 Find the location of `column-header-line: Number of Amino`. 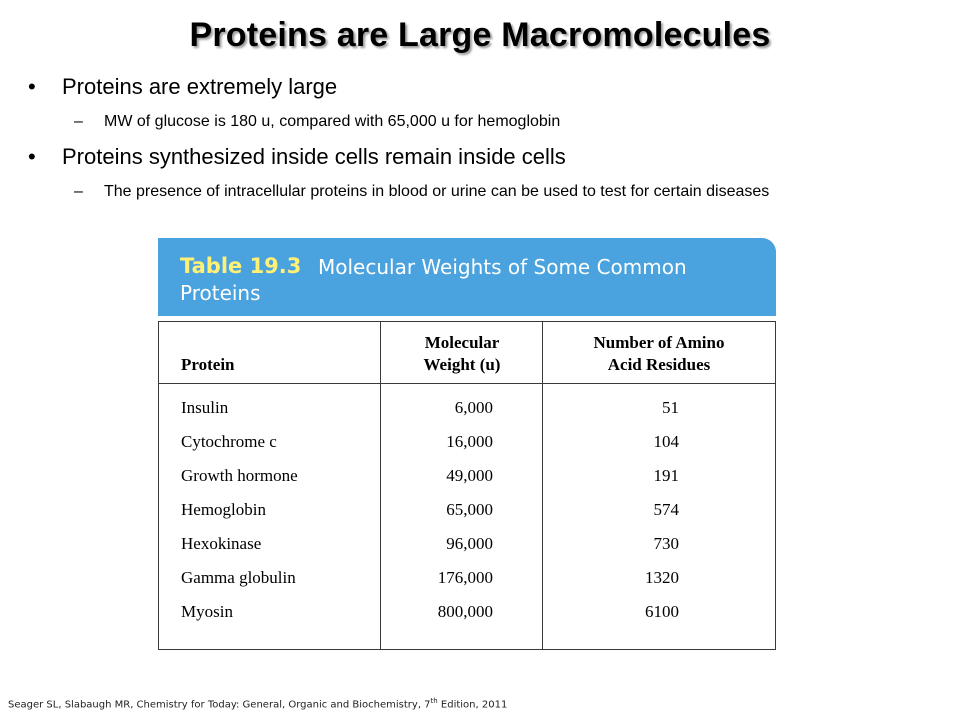

column-header-line: Number of Amino is located at coordinates (659, 342).